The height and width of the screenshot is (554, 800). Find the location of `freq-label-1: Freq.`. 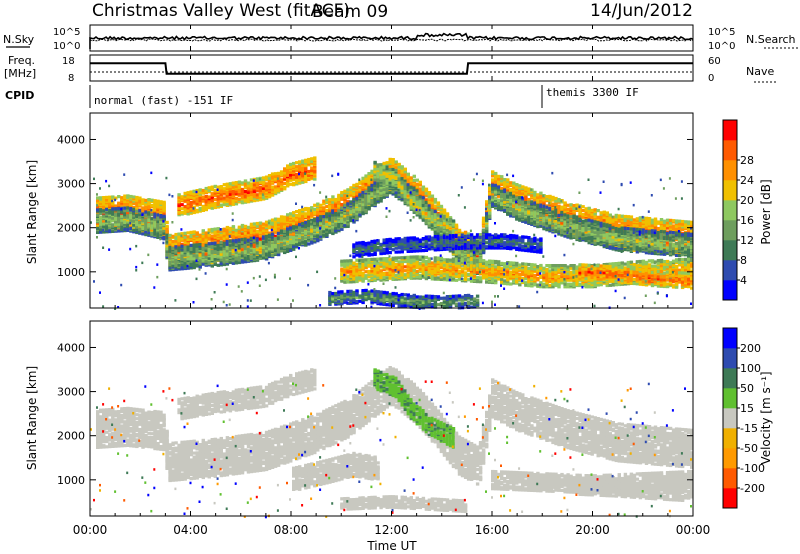

freq-label-1: Freq. is located at coordinates (21, 60).